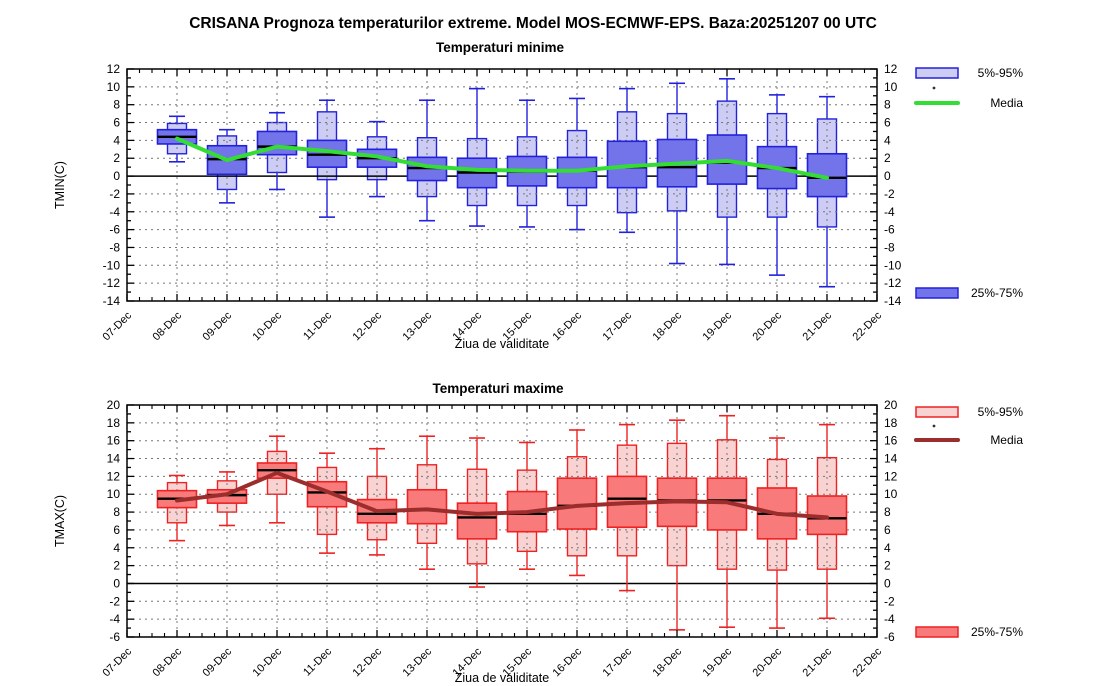  What do you see at coordinates (997, 293) in the screenshot?
I see `tmin-legend-25-75-label: 25%-75%` at bounding box center [997, 293].